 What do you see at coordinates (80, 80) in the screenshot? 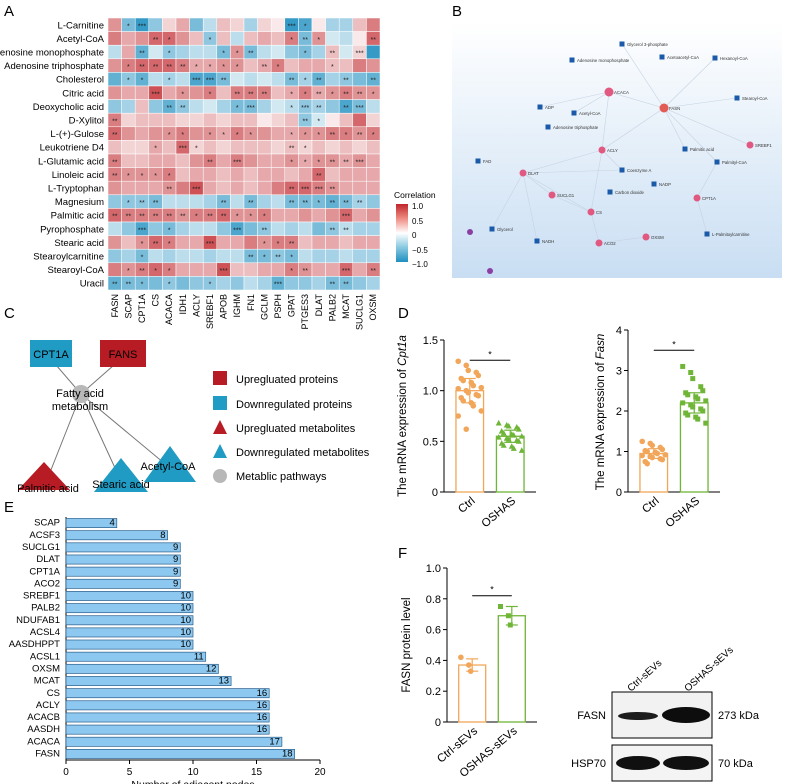
I see `heatmap-row-label: Cholesterol` at bounding box center [80, 80].